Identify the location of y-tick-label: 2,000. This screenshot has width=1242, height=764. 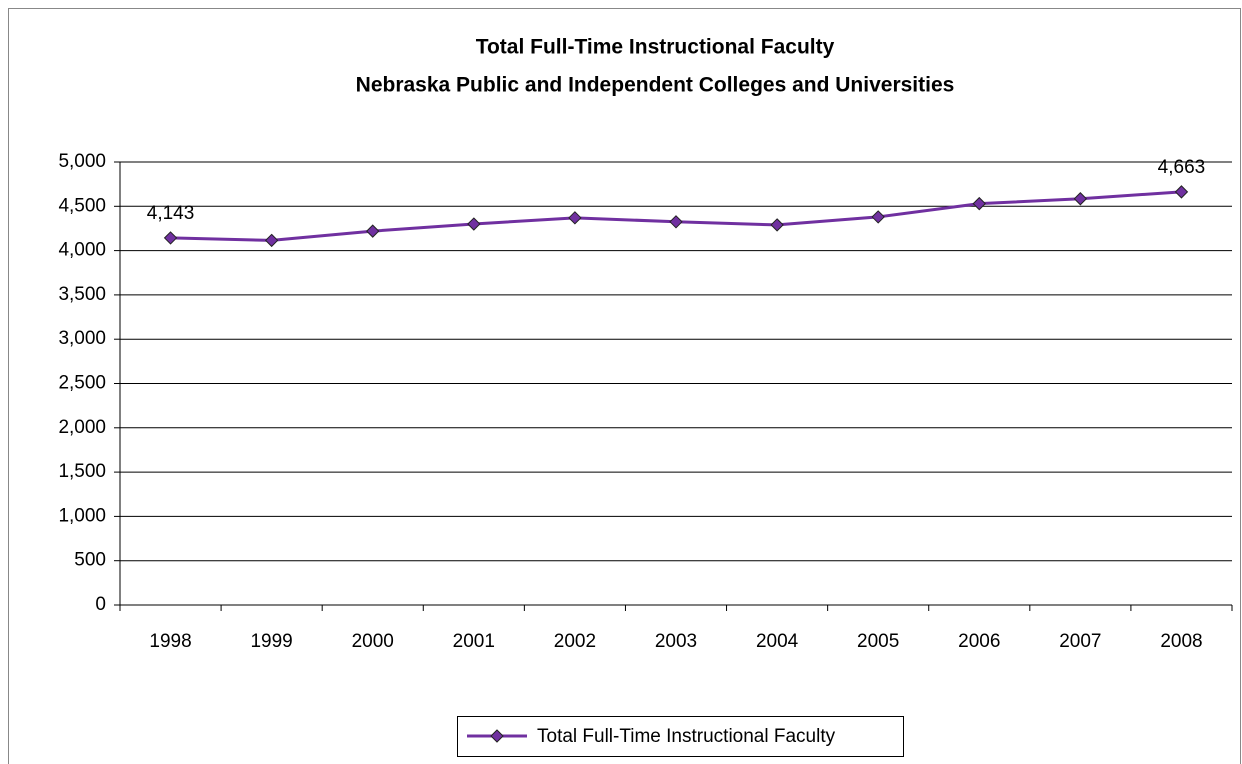
(82, 427).